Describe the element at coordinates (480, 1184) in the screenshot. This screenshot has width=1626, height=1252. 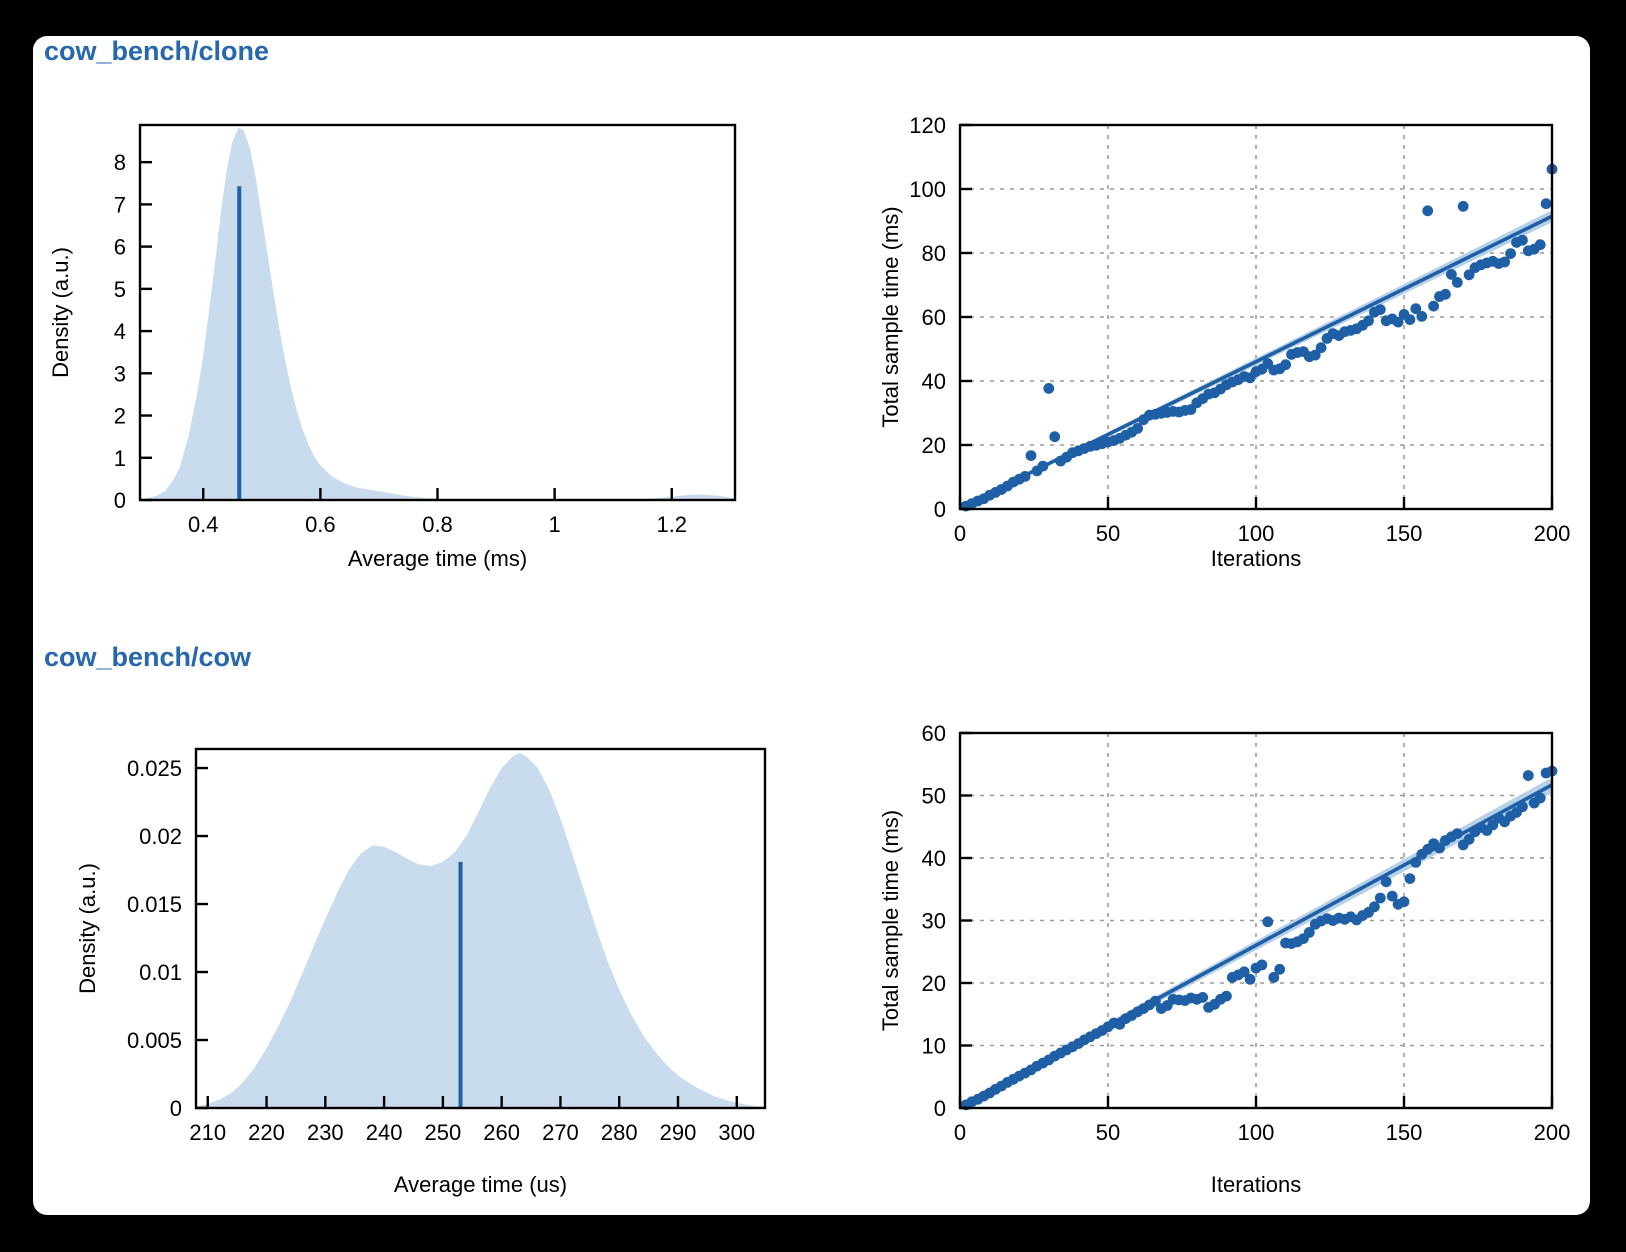
I see `x-axis-label: Average time (us)` at that location.